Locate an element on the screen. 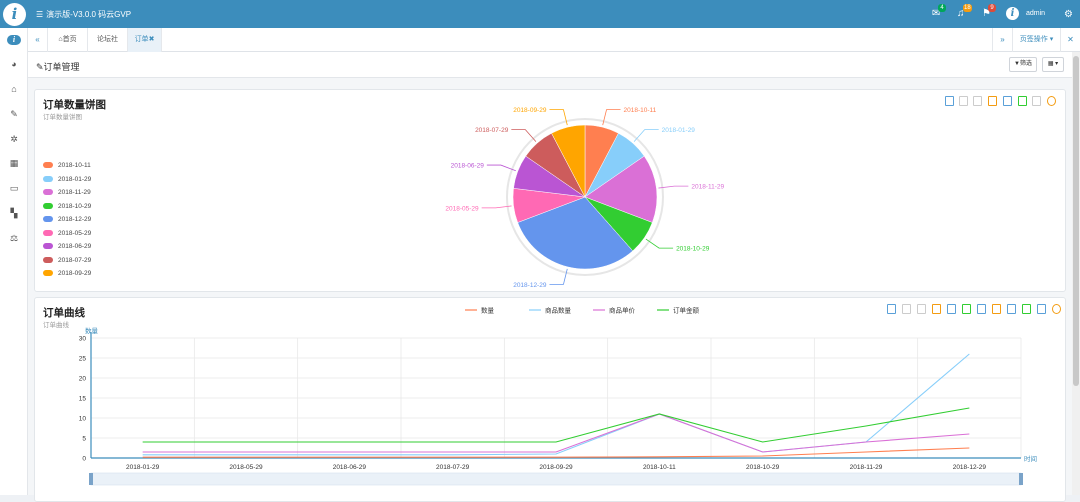 The image size is (1080, 502). balance-icon: ⚖ is located at coordinates (14, 238).